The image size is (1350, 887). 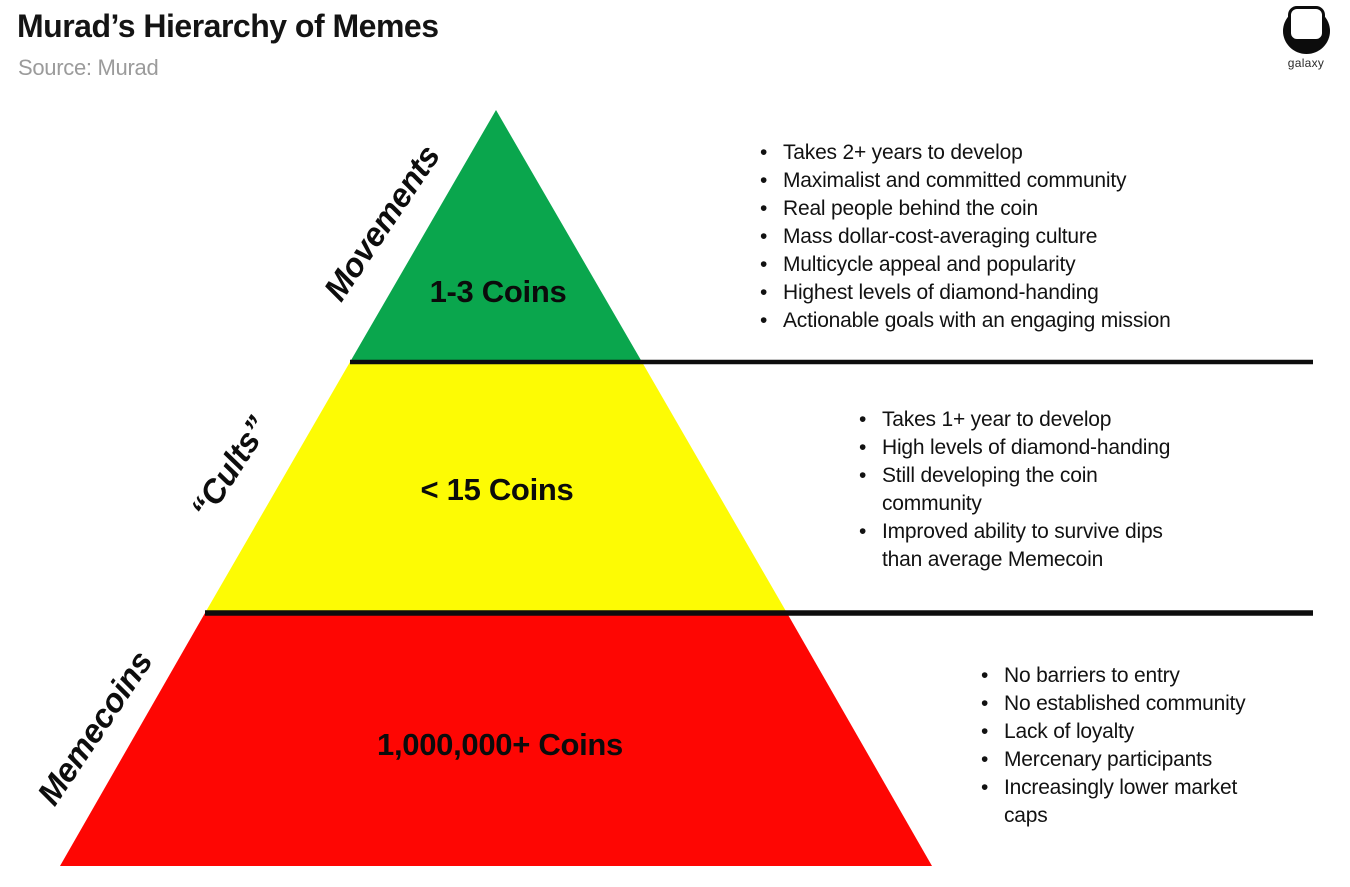 I want to click on bullet-item: Mass dollar-cost-averaging culture, so click(x=997, y=237).